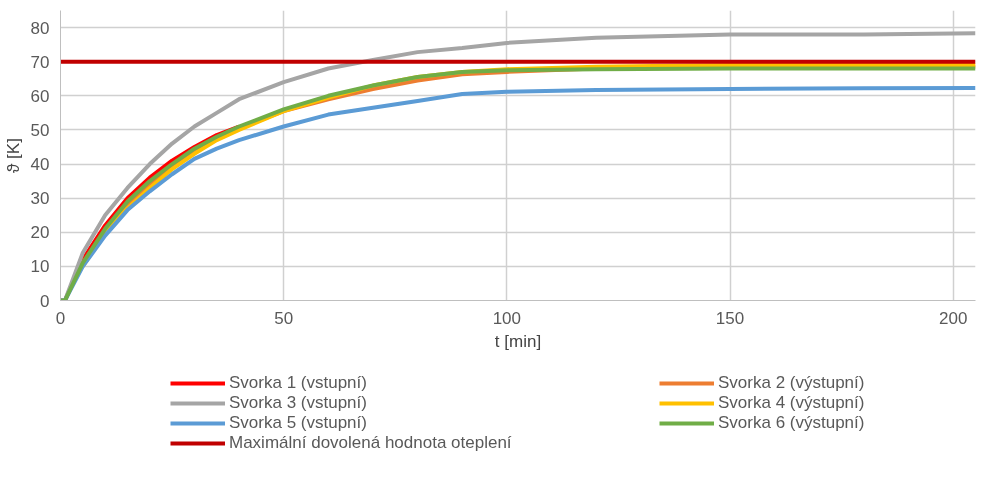 The width and height of the screenshot is (1003, 486). What do you see at coordinates (40, 130) in the screenshot?
I see `y-tick-label: 50` at bounding box center [40, 130].